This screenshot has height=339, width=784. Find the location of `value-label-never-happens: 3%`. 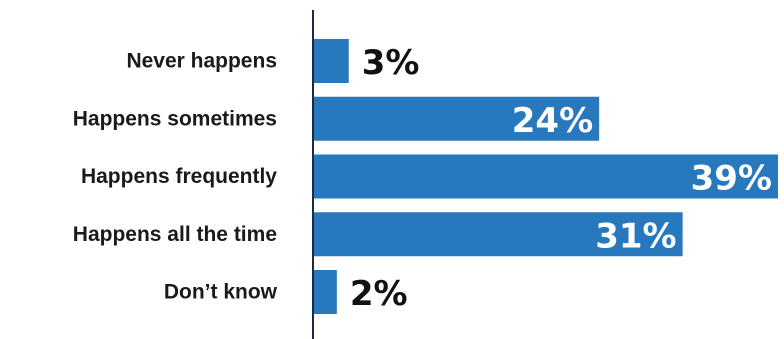

value-label-never-happens: 3% is located at coordinates (391, 63).